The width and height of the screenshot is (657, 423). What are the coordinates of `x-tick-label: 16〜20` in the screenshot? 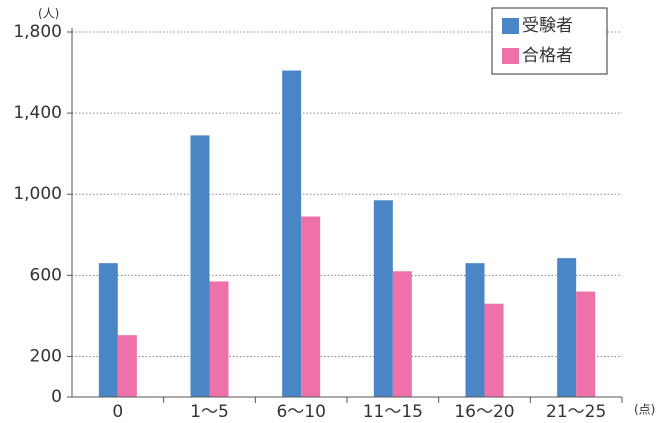 It's located at (484, 412).